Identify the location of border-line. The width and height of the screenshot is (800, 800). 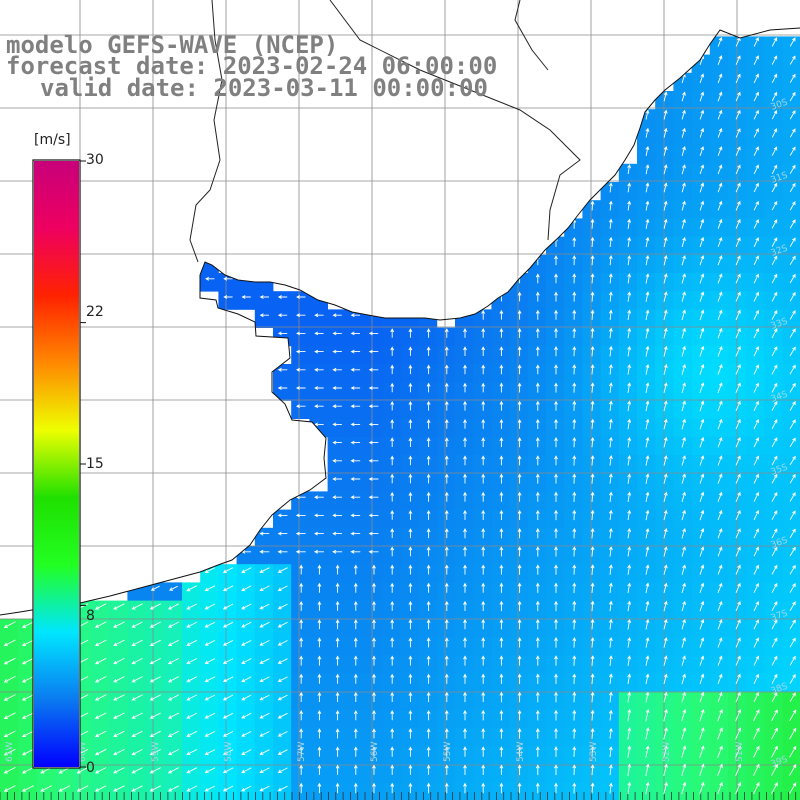
(206, 131).